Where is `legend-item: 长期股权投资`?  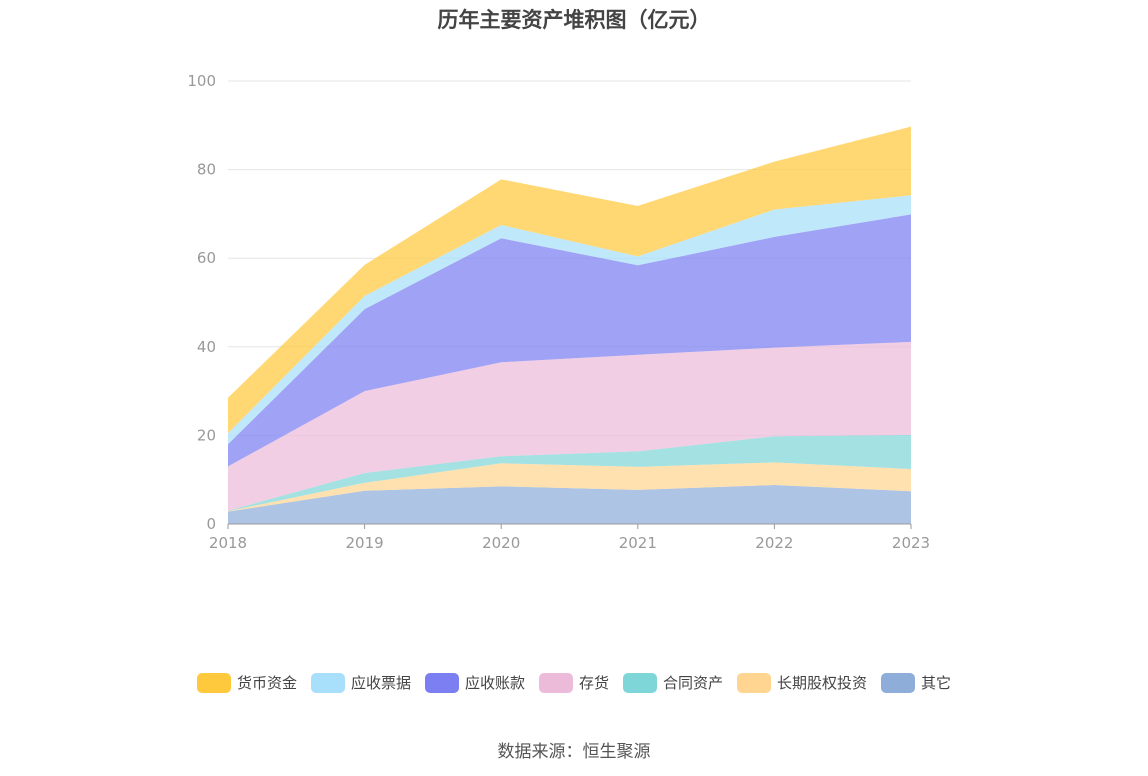 legend-item: 长期股权投资 is located at coordinates (802, 682).